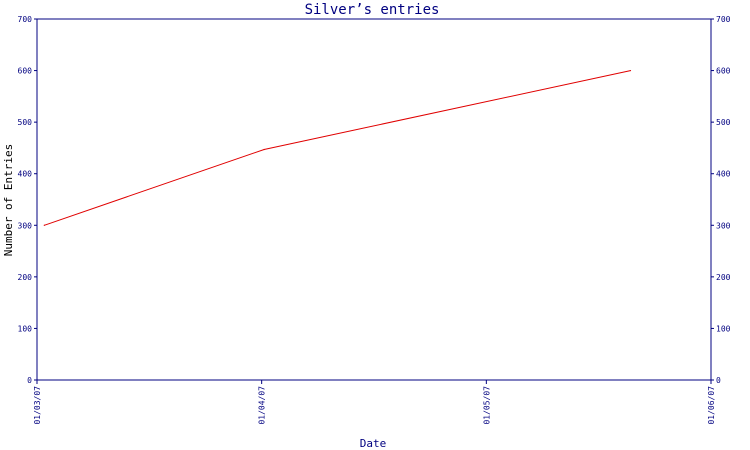 This screenshot has width=750, height=450. I want to click on y-tick-label: 500, so click(25, 122).